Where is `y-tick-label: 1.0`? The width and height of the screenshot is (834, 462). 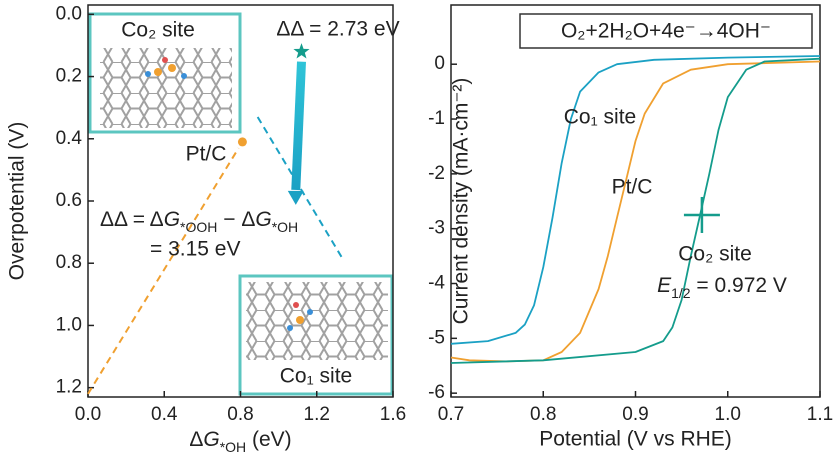
y-tick-label: 1.0 is located at coordinates (69, 324).